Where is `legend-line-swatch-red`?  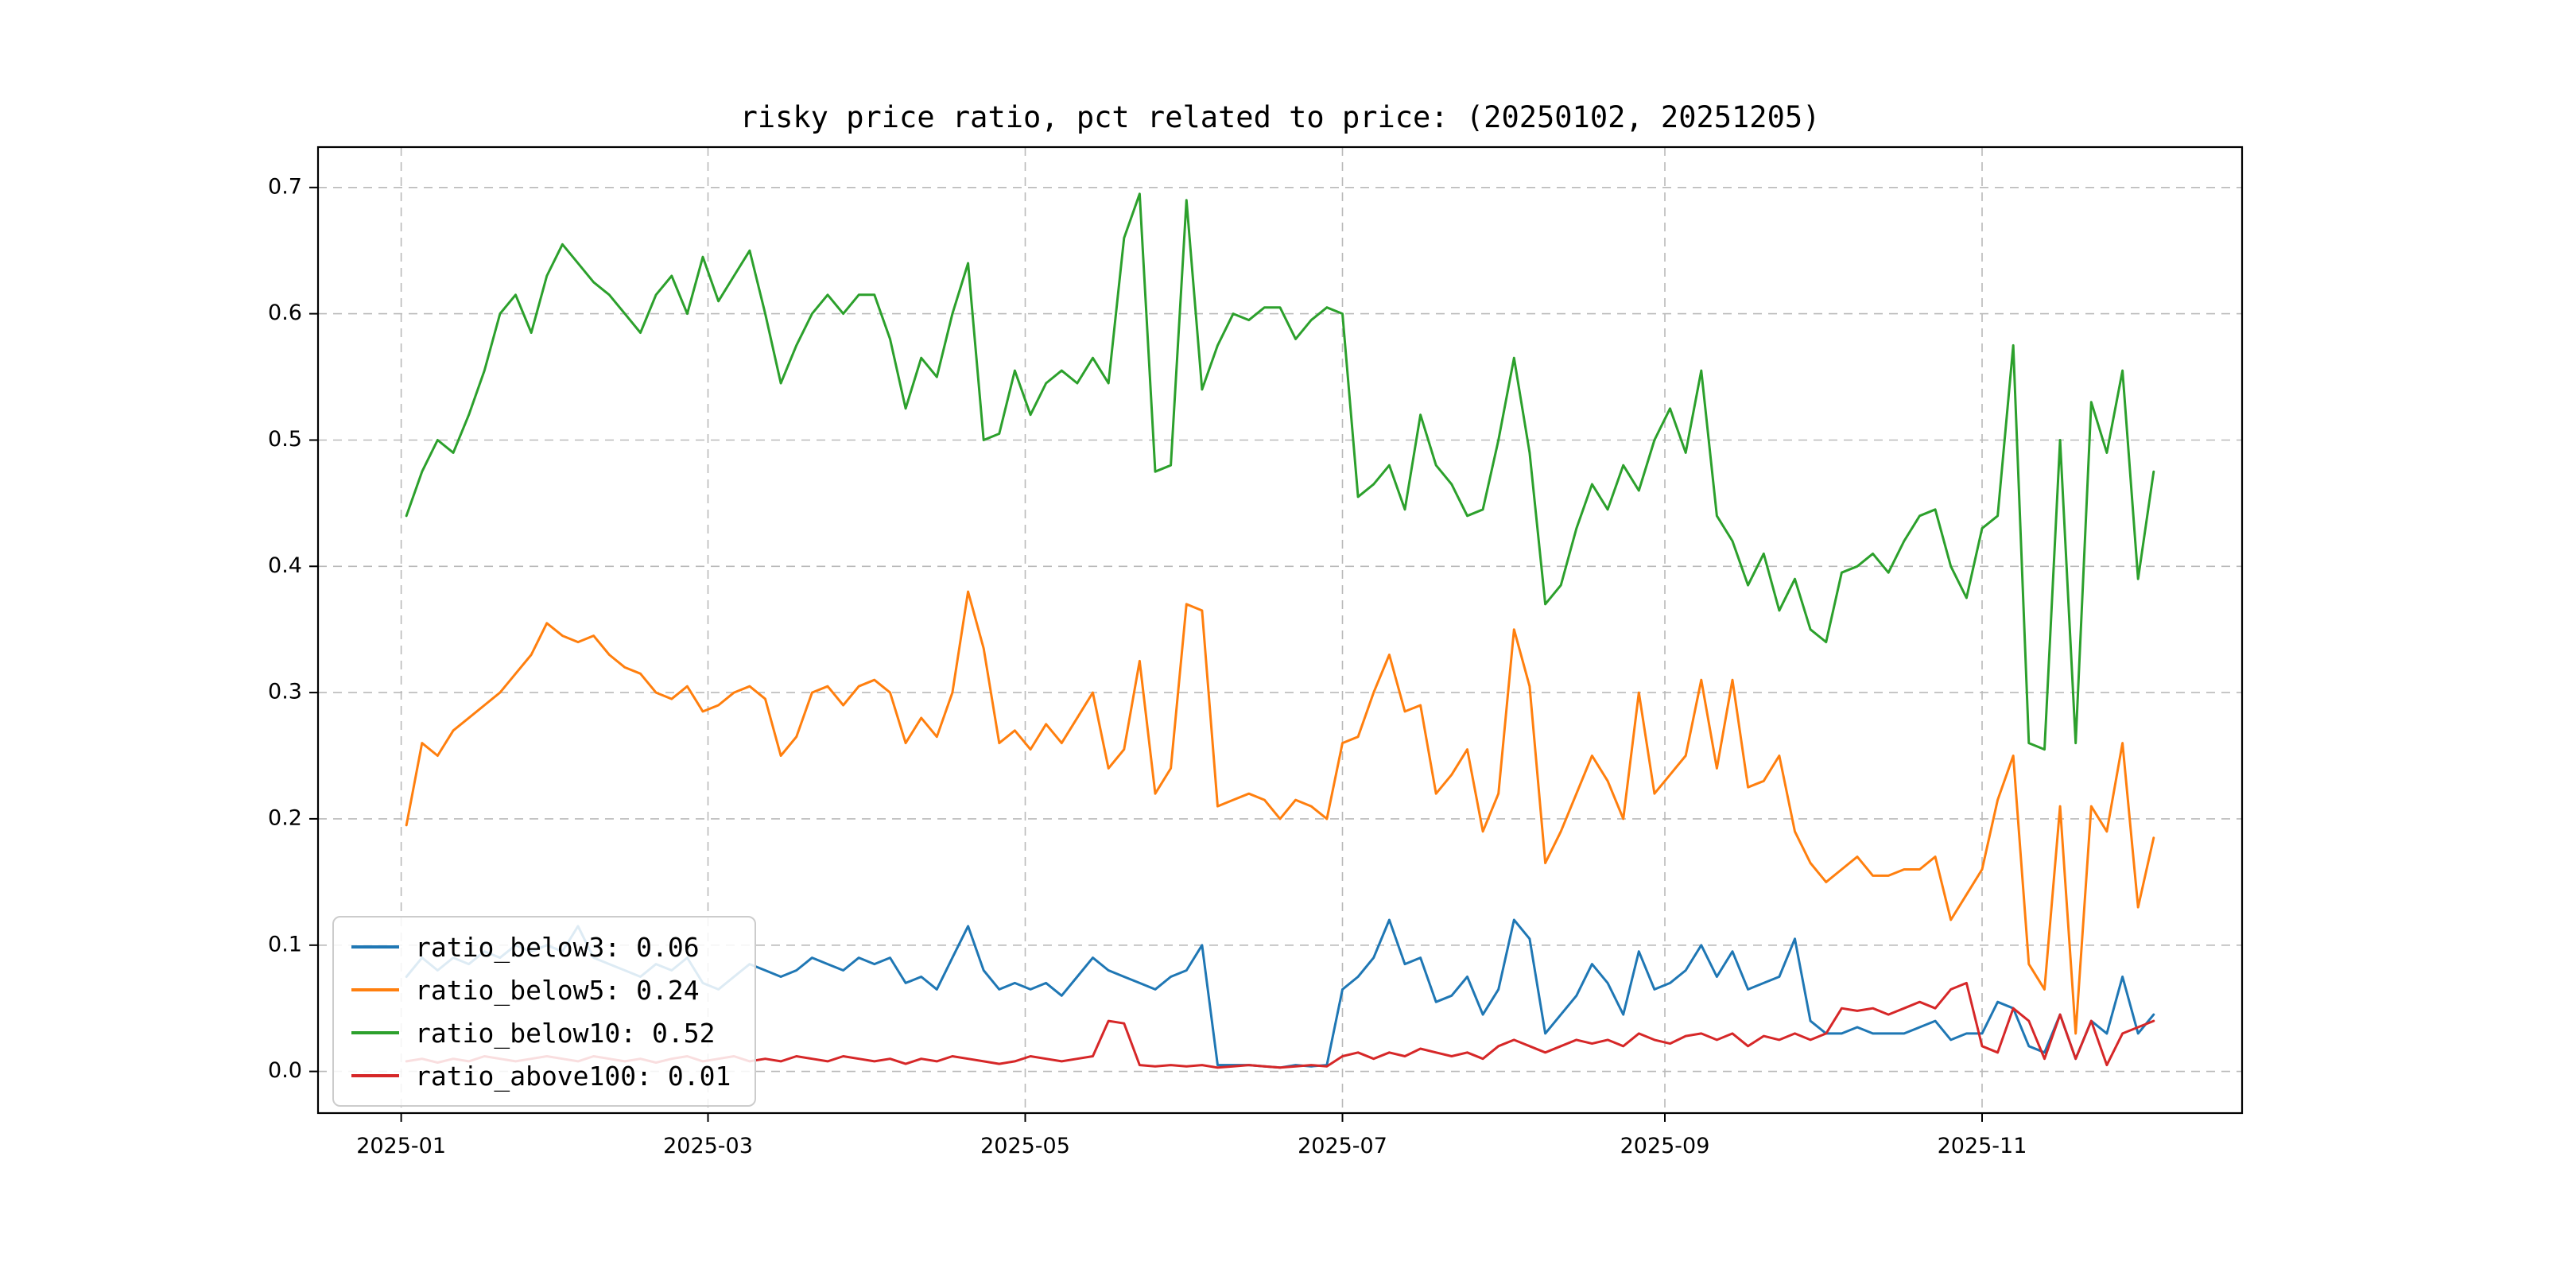 legend-line-swatch-red is located at coordinates (375, 1076).